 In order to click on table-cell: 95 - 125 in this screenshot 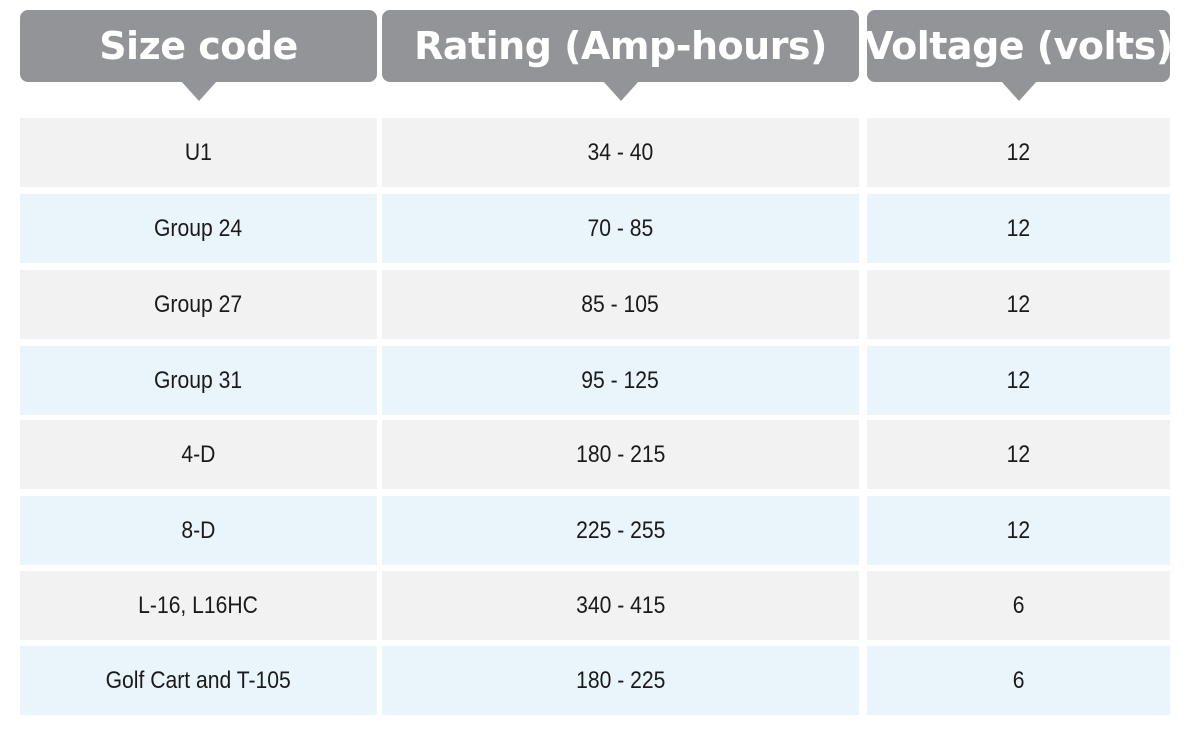, I will do `click(620, 380)`.